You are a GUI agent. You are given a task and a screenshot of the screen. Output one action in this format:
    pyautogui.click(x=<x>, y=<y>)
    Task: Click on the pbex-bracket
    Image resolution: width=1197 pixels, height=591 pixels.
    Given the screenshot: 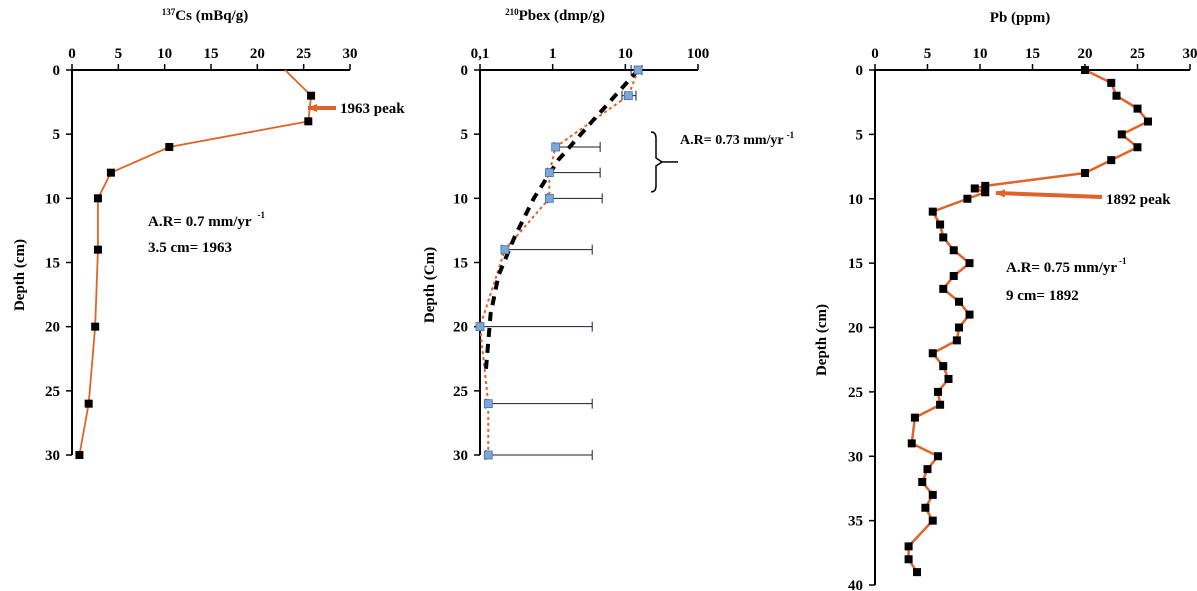 What is the action you would take?
    pyautogui.click(x=664, y=162)
    